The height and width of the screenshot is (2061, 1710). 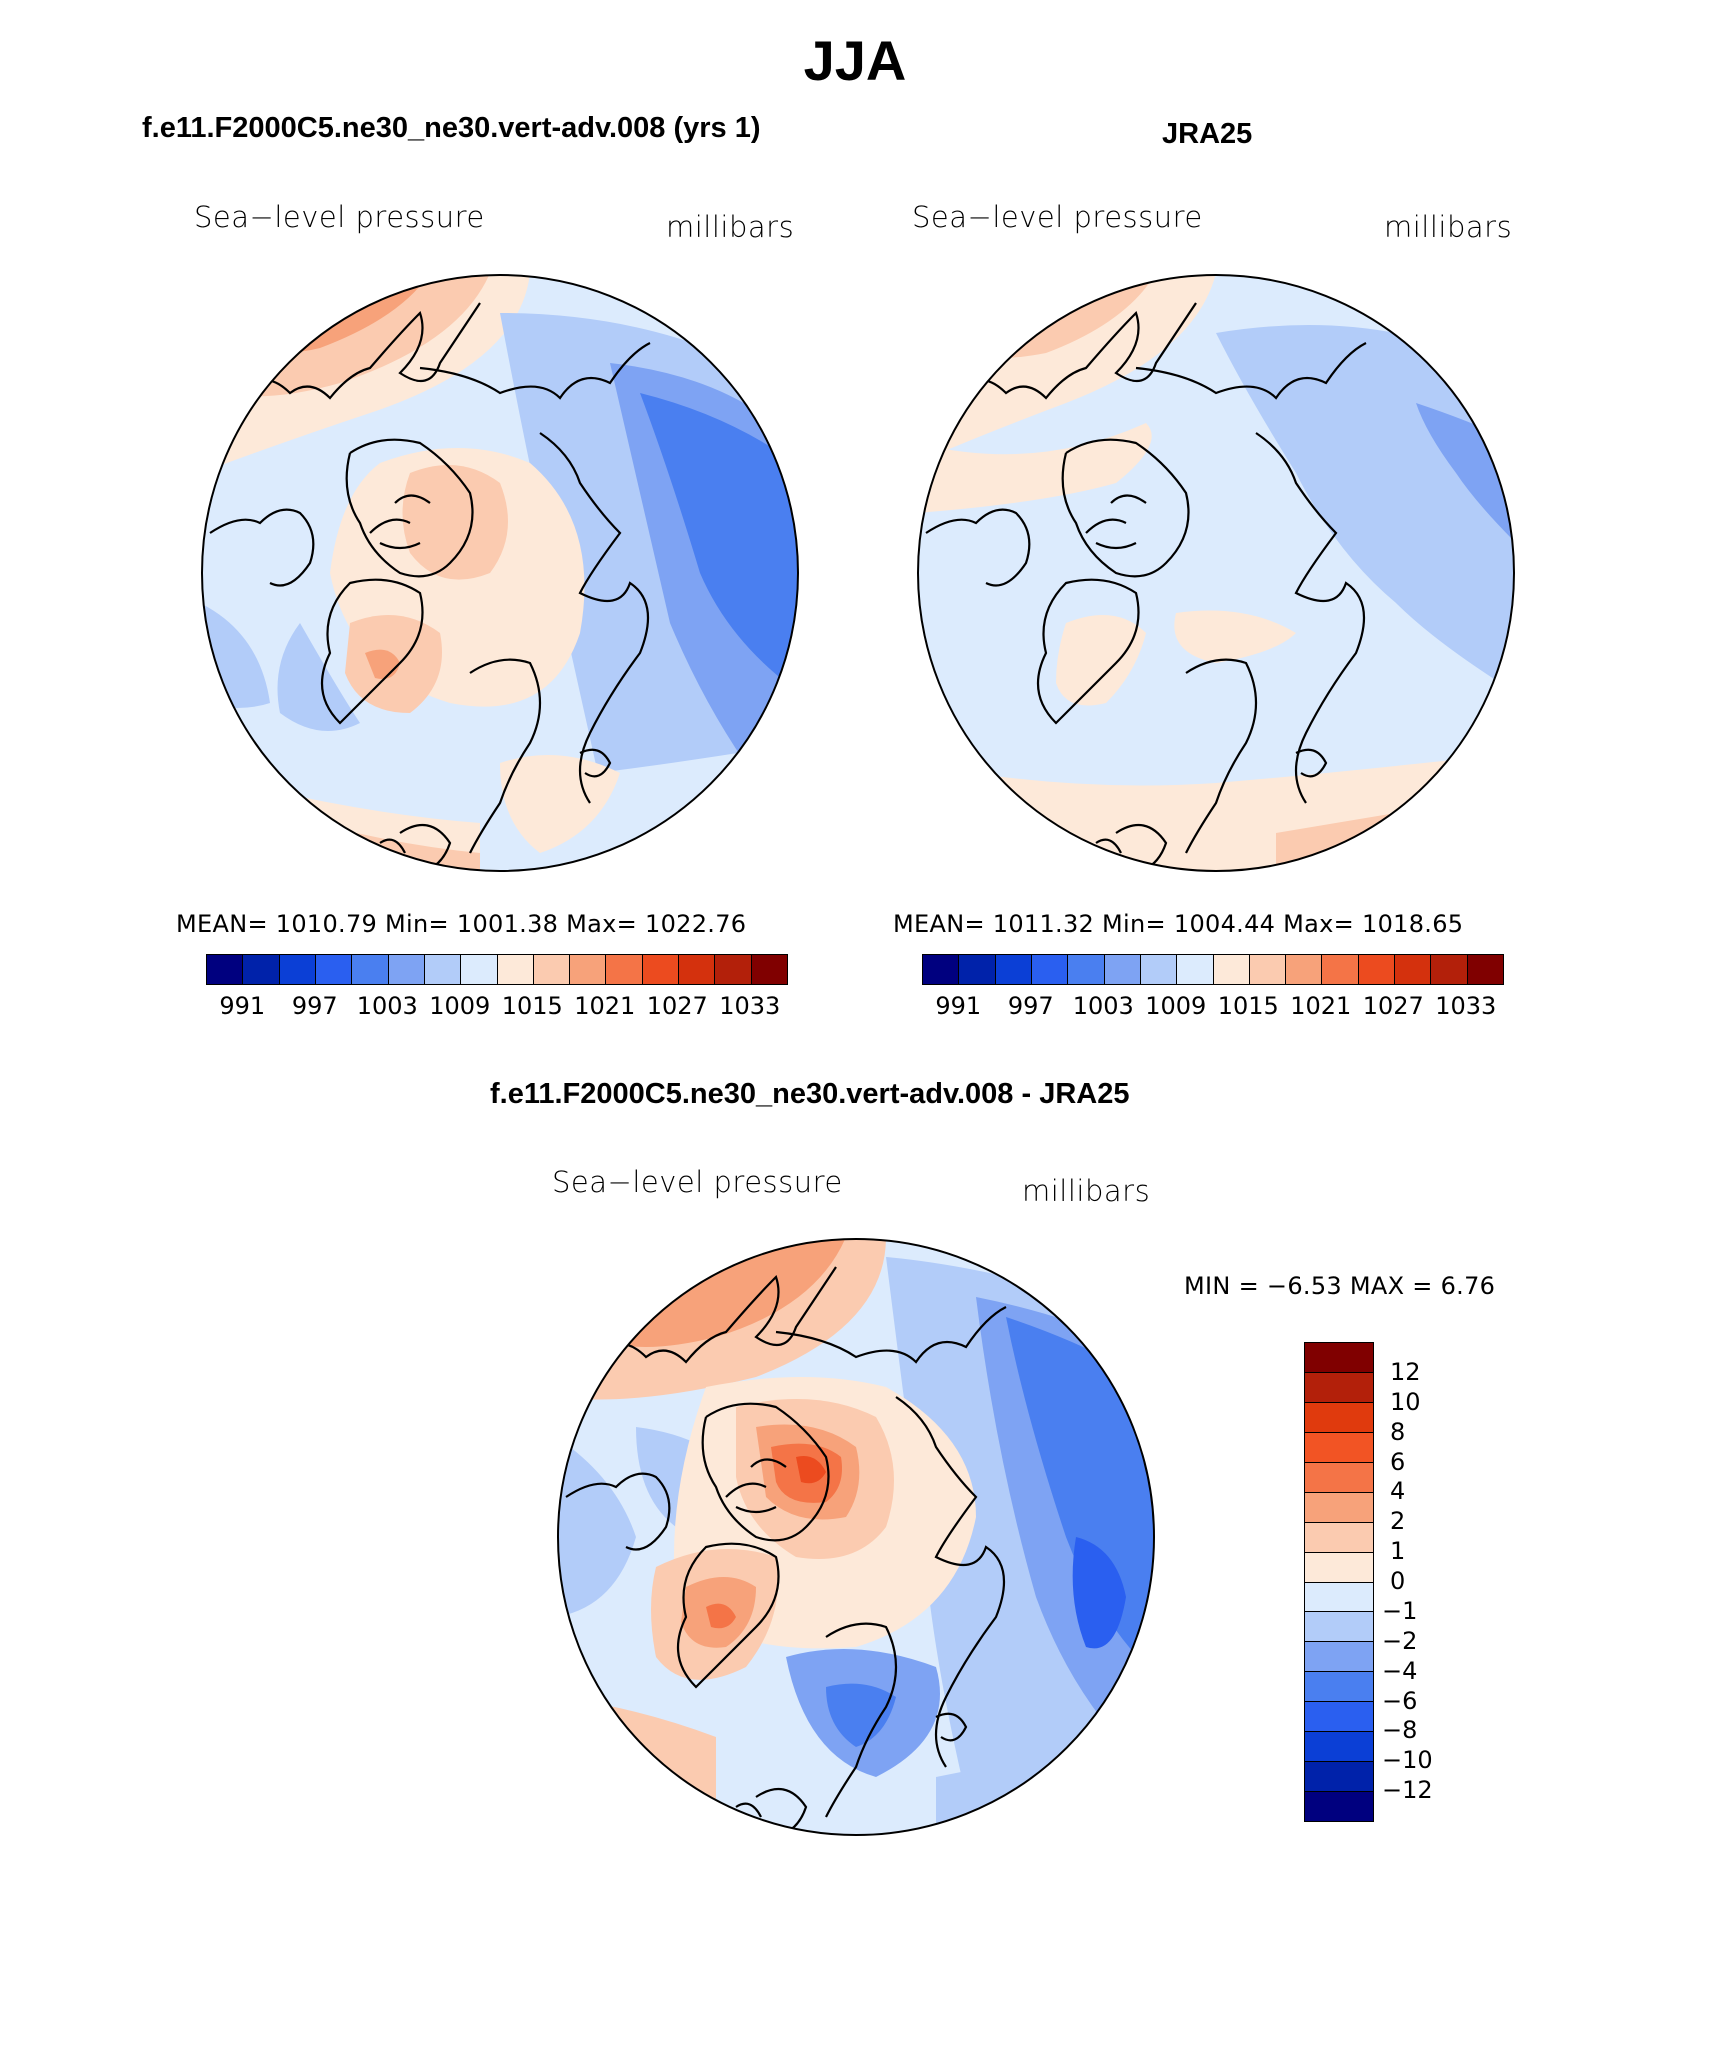 I want to click on panel-3-variable: Sea−level pressure, so click(x=697, y=1182).